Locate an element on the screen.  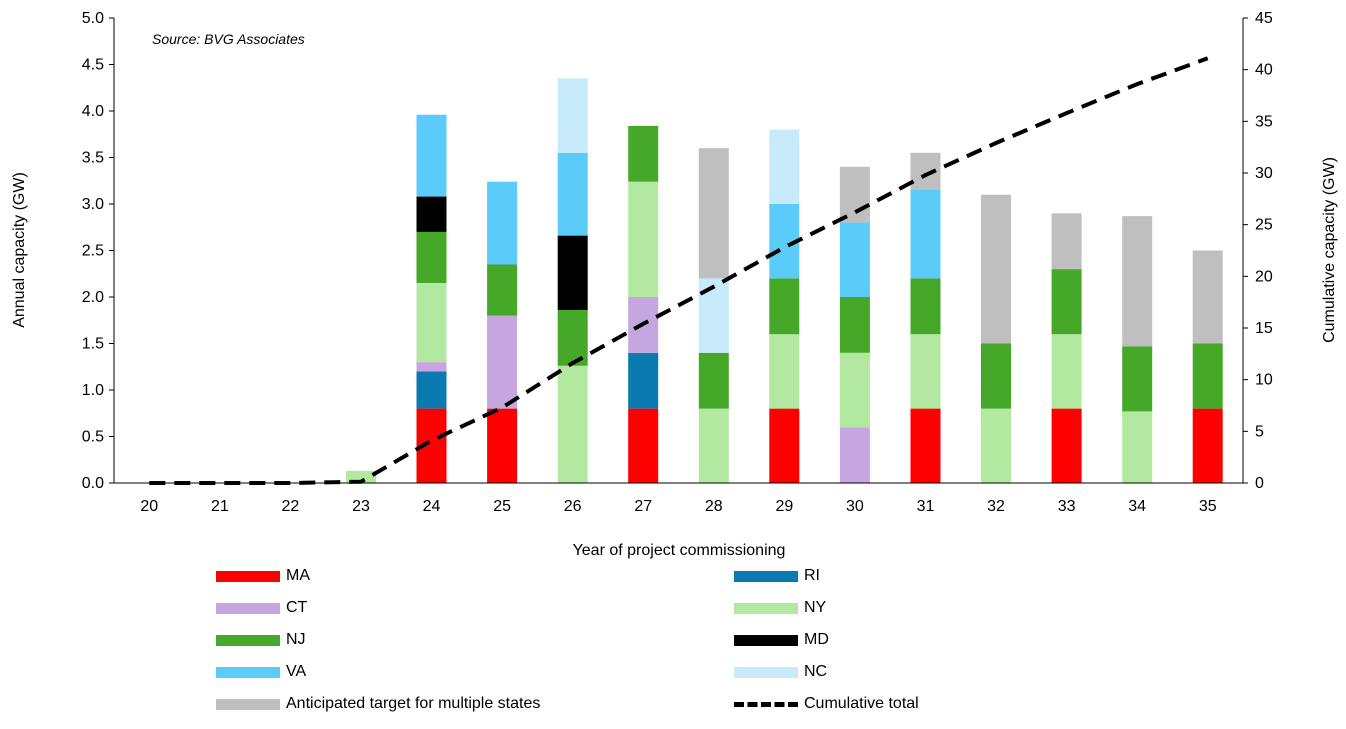
x-tick-label: 33 is located at coordinates (1067, 506).